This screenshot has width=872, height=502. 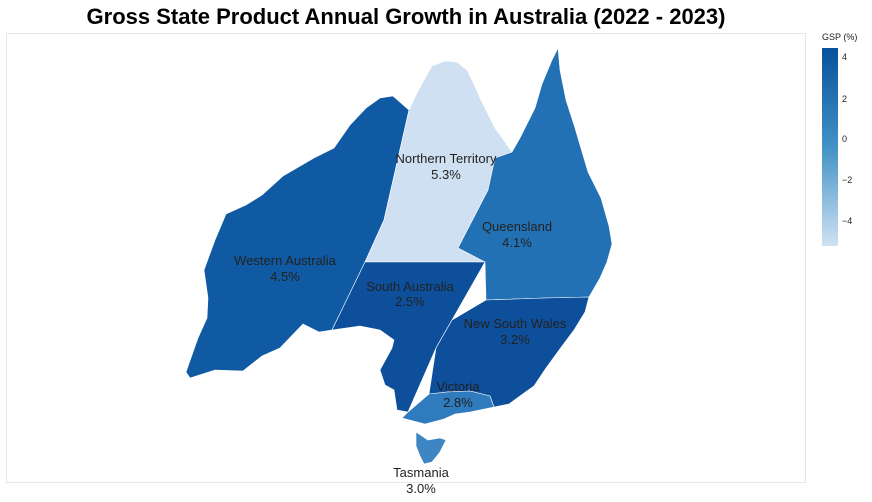 What do you see at coordinates (410, 301) in the screenshot?
I see `label-south-australia-value: 2.5%` at bounding box center [410, 301].